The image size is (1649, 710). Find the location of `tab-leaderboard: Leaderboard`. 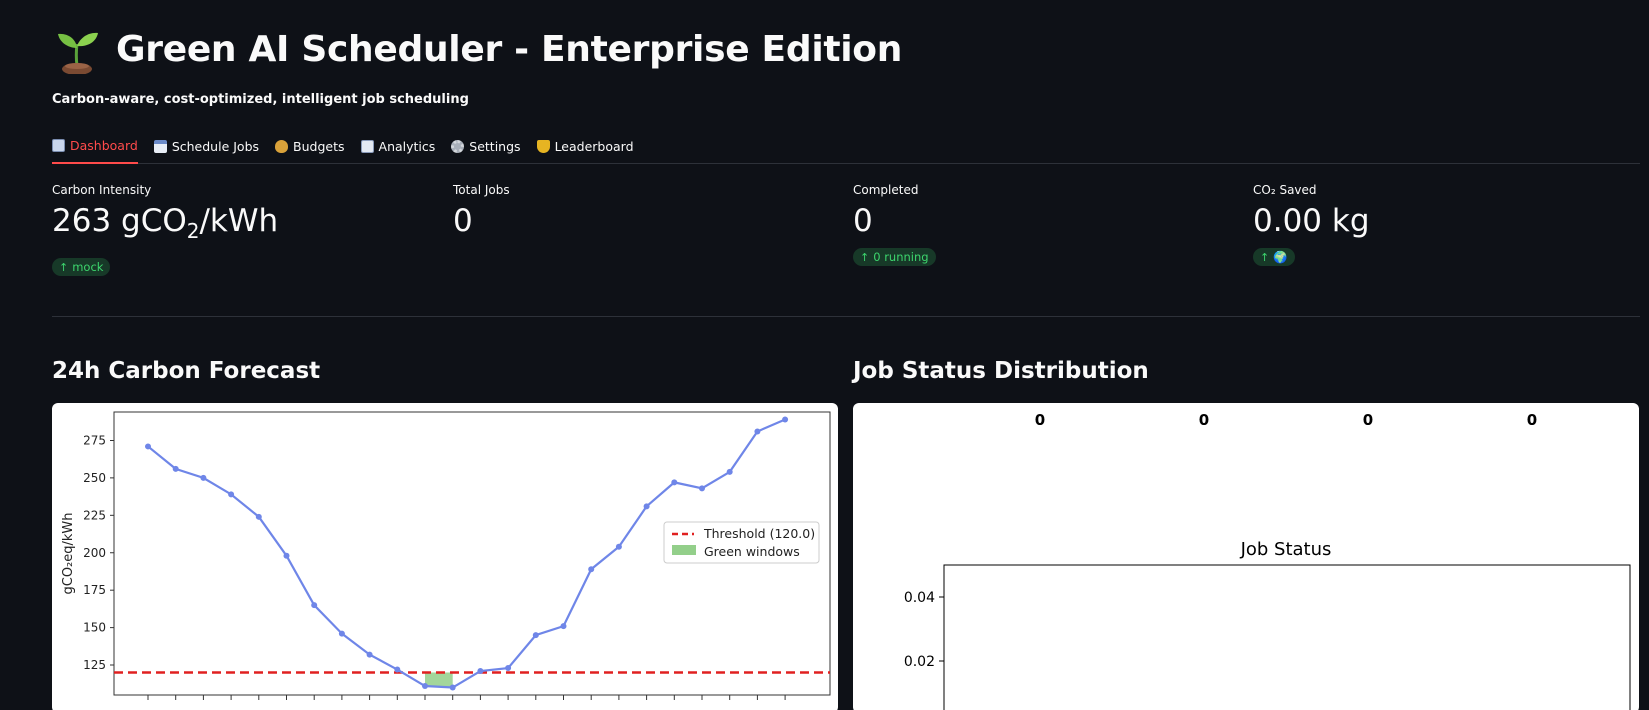

tab-leaderboard: Leaderboard is located at coordinates (585, 149).